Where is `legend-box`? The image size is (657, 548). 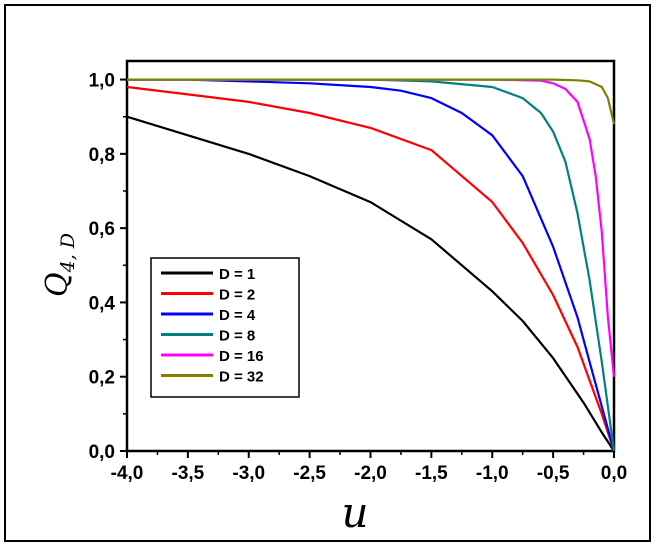 legend-box is located at coordinates (225, 327).